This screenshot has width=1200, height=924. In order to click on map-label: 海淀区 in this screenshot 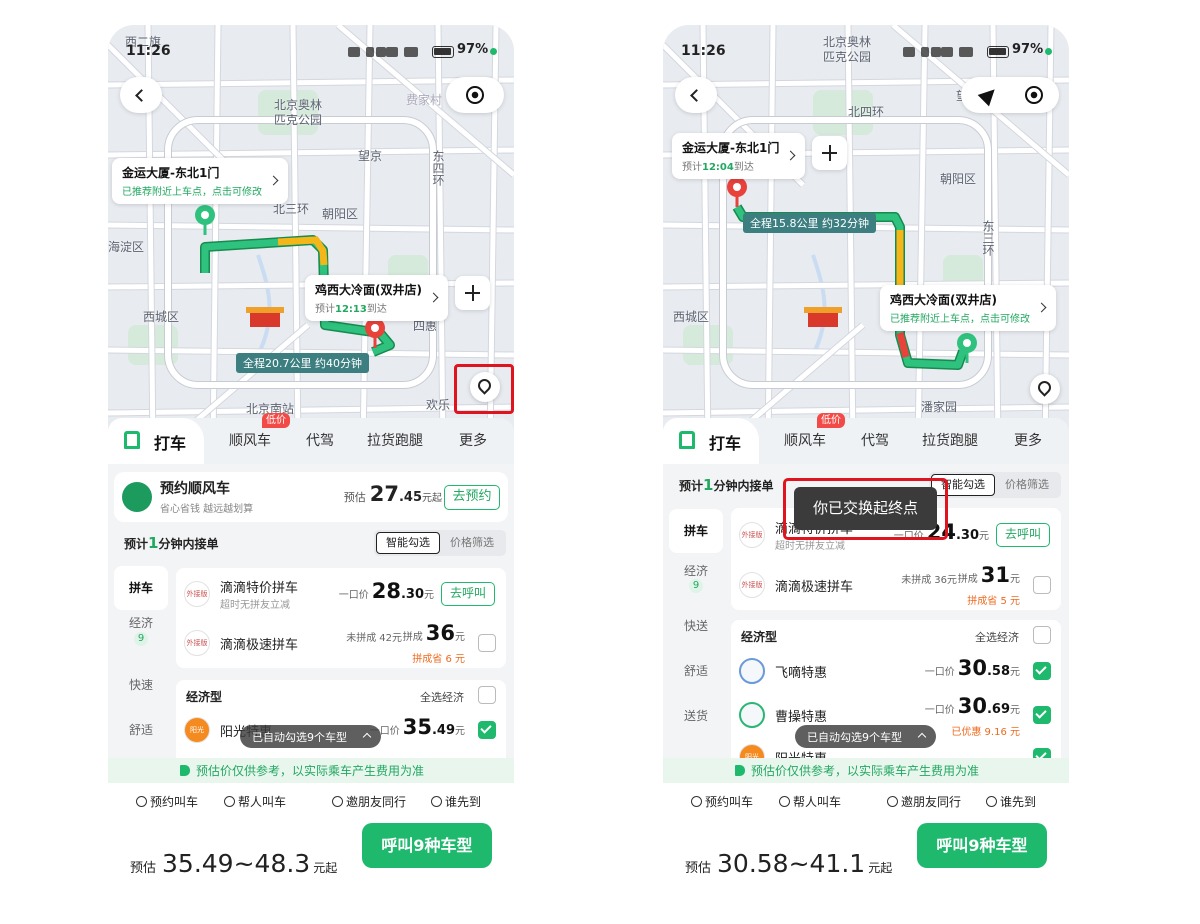, I will do `click(126, 247)`.